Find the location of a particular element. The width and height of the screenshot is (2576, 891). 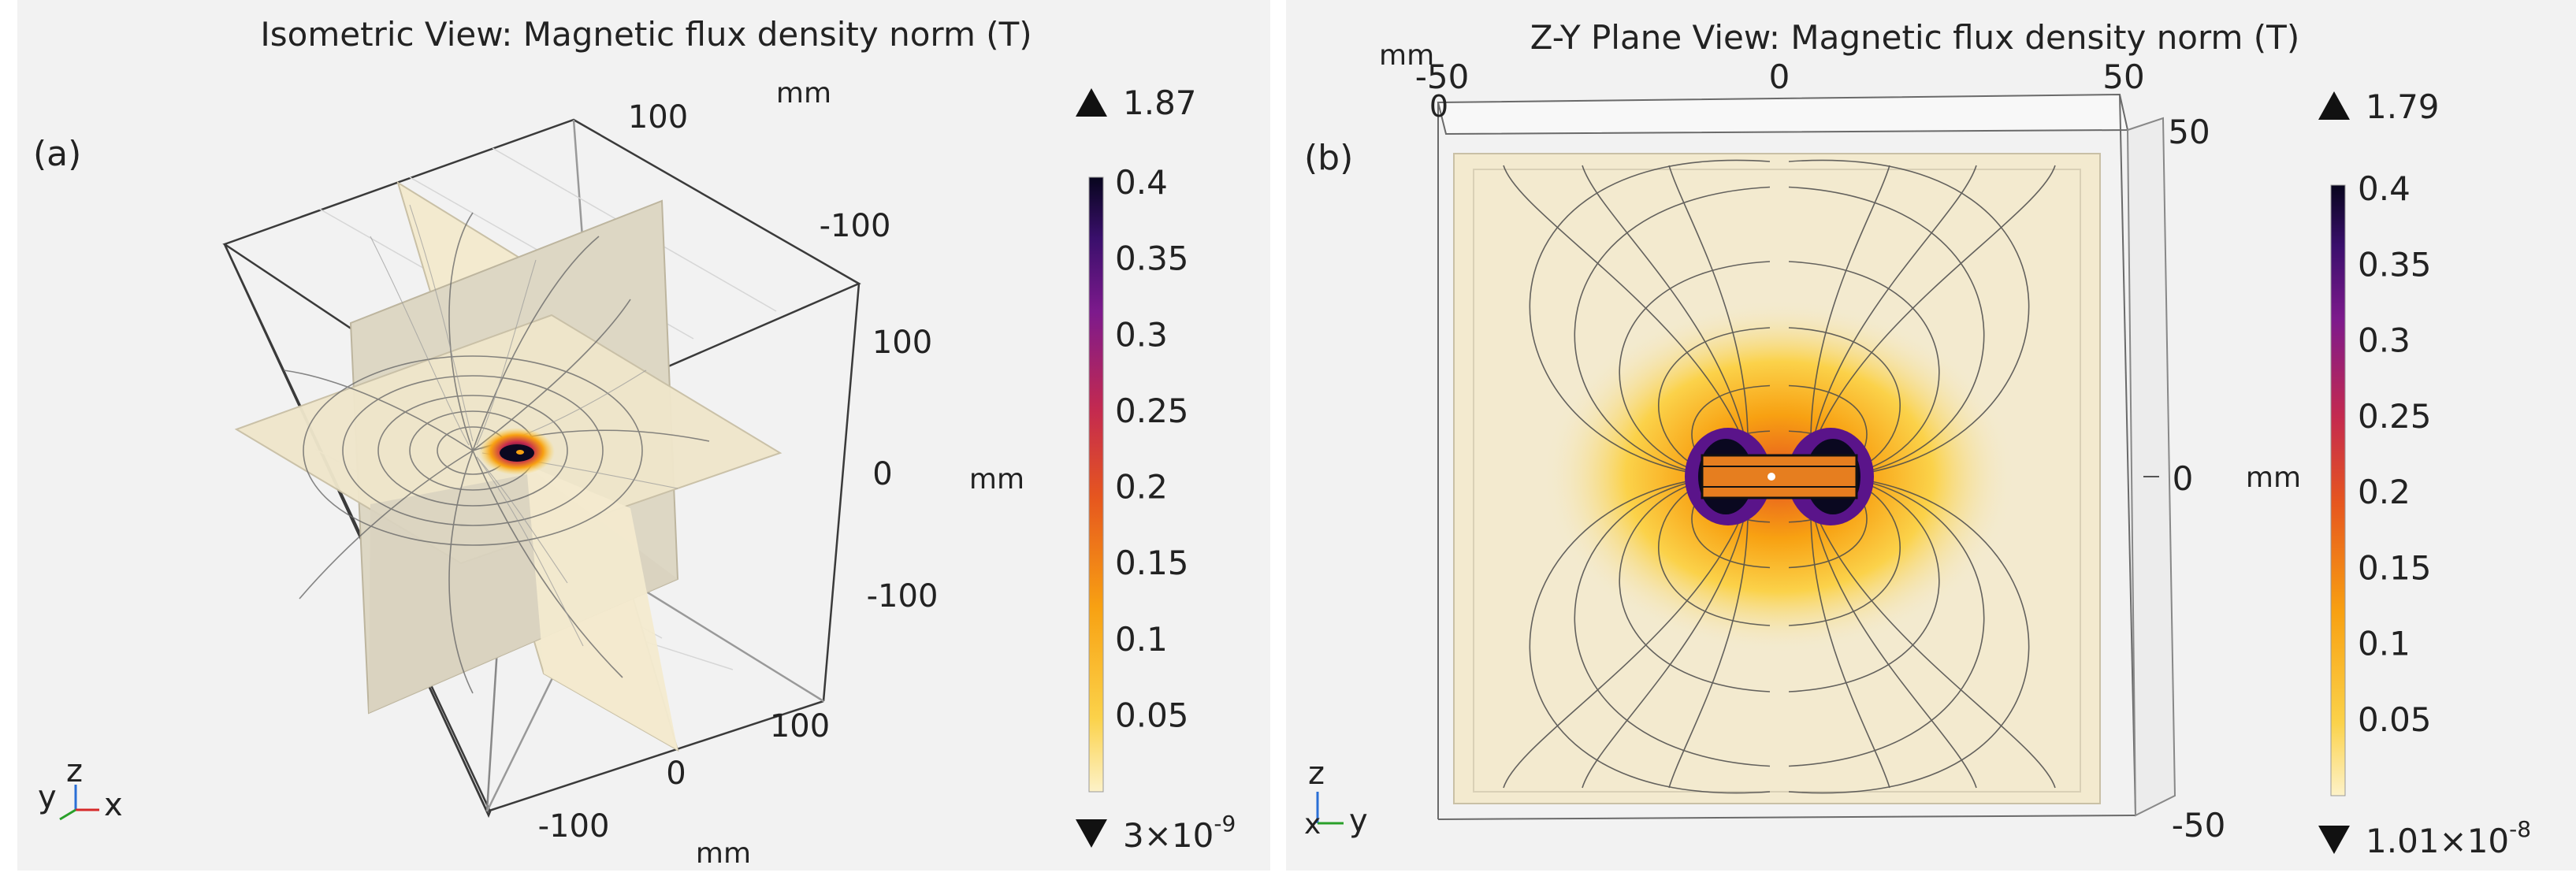

triad-b-z: z is located at coordinates (1316, 774).